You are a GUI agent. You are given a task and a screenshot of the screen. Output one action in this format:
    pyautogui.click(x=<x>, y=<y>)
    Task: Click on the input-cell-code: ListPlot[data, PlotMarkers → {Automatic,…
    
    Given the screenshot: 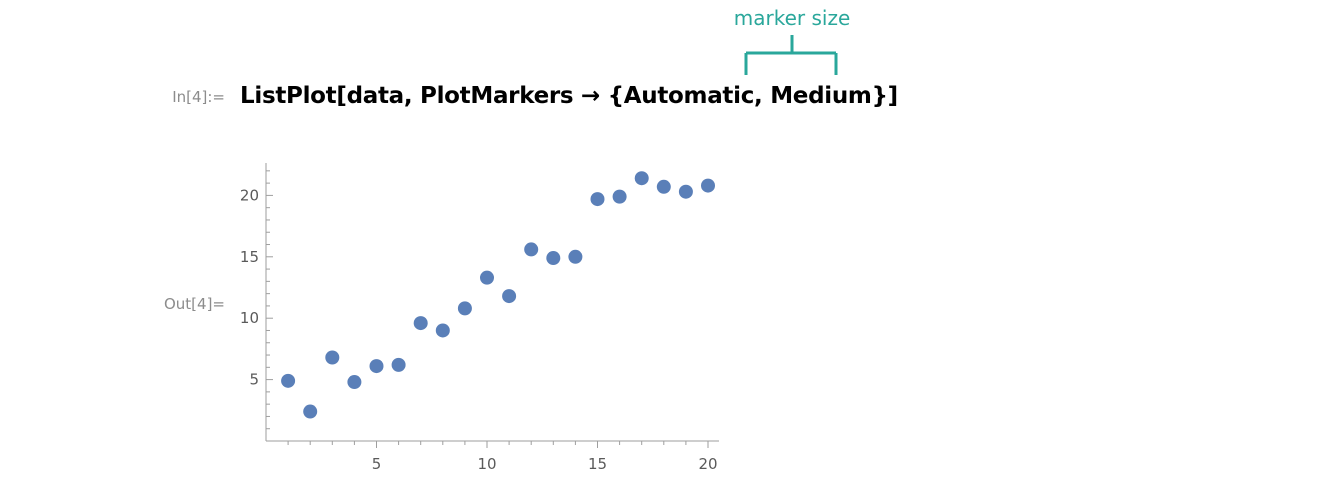 What is the action you would take?
    pyautogui.click(x=569, y=96)
    